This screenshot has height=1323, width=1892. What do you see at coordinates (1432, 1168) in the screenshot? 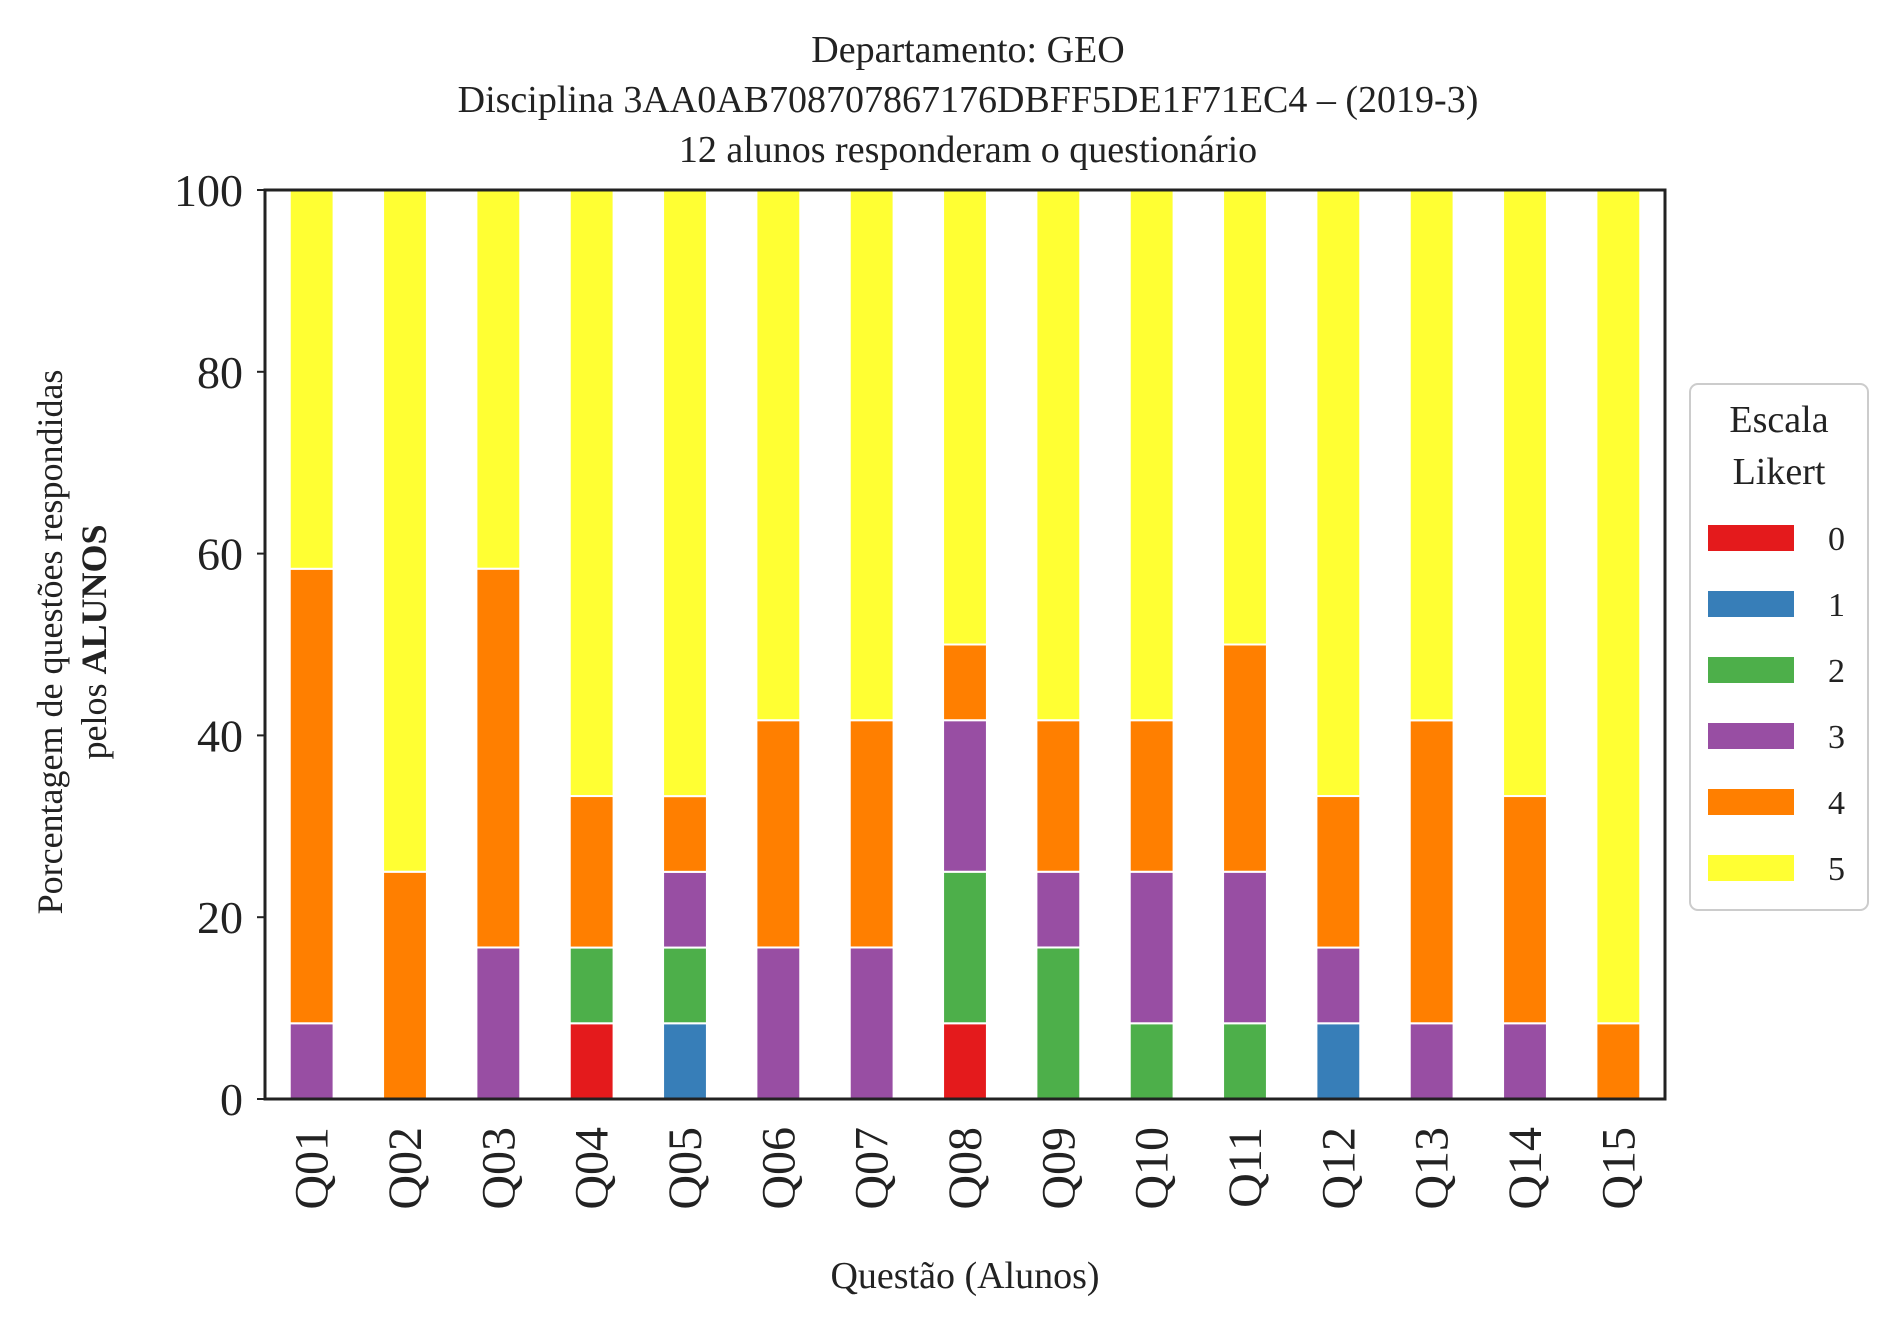
I see `x-tick-label-q13: Q13` at bounding box center [1432, 1168].